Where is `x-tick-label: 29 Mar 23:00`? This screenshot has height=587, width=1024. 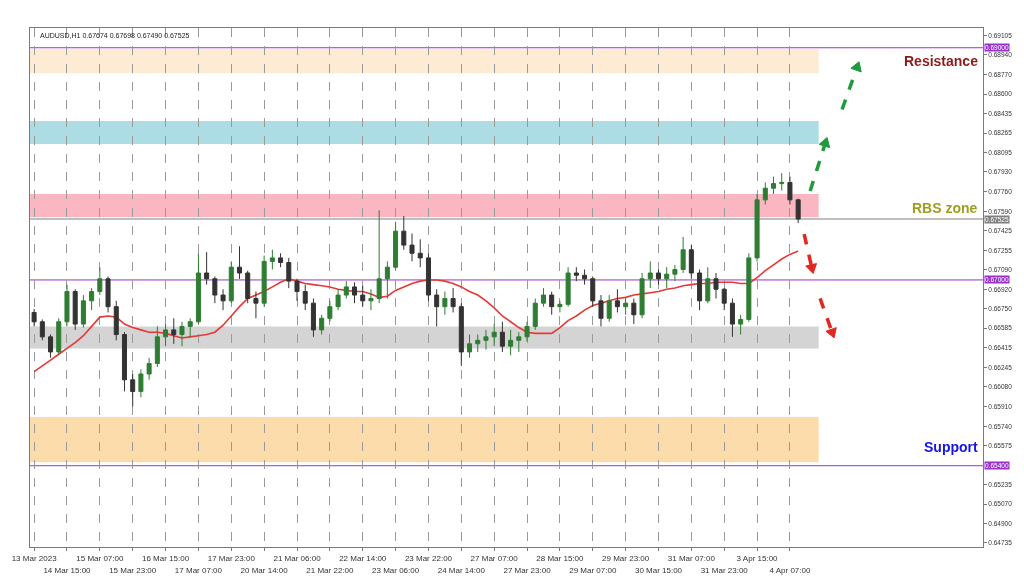
x-tick-label: 29 Mar 23:00 is located at coordinates (626, 558).